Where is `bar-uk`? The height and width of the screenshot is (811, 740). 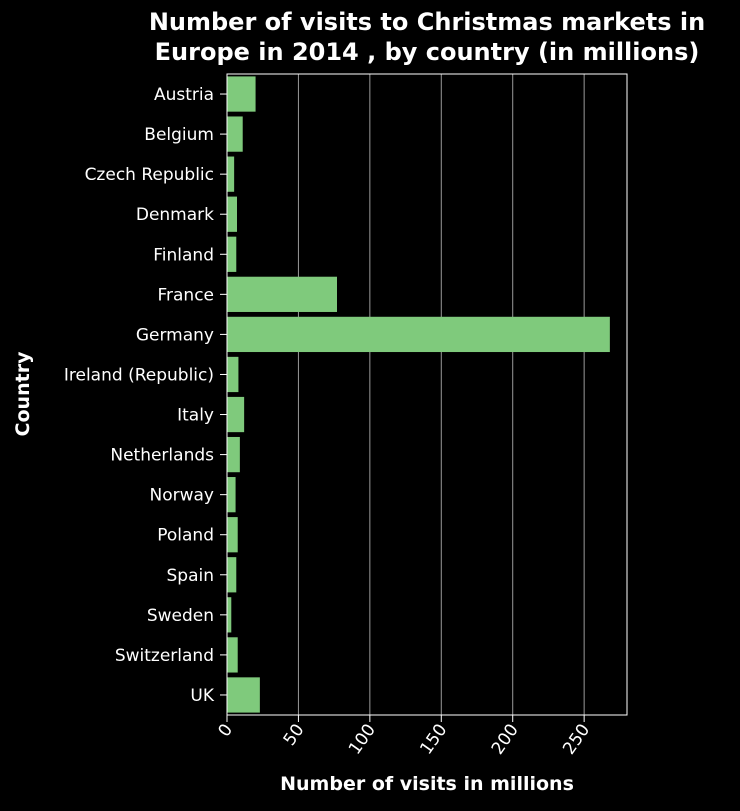
bar-uk is located at coordinates (243, 695).